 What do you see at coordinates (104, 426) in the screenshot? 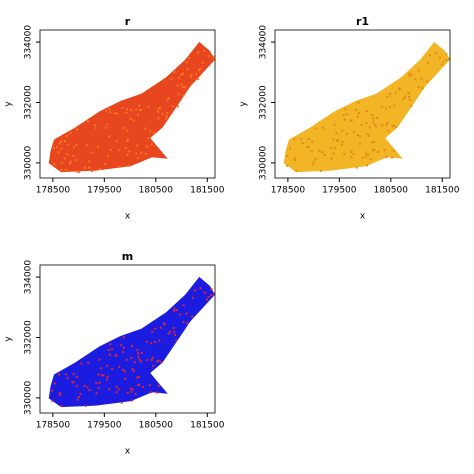
I see `x-tick-label: 179500` at bounding box center [104, 426].